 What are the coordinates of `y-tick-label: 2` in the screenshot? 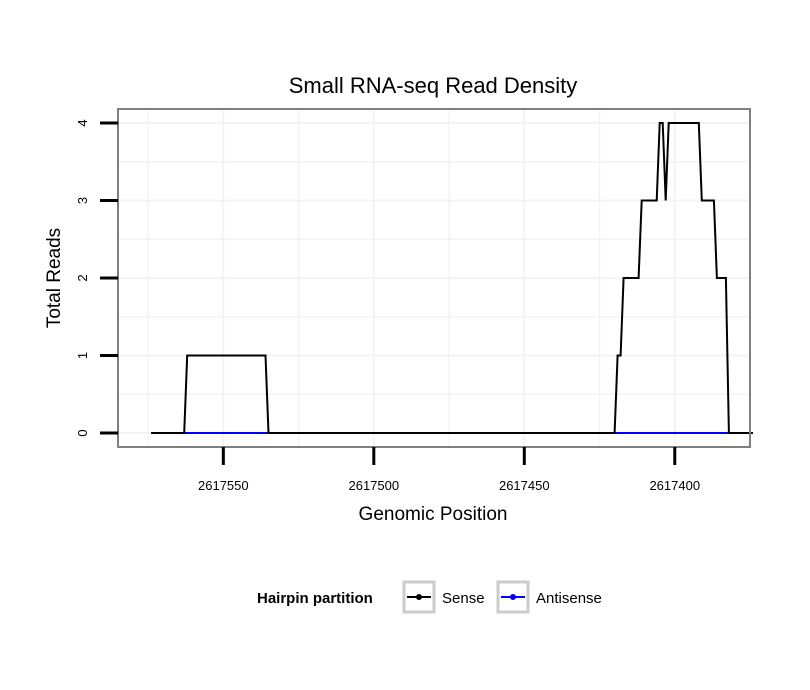 It's located at (82, 277).